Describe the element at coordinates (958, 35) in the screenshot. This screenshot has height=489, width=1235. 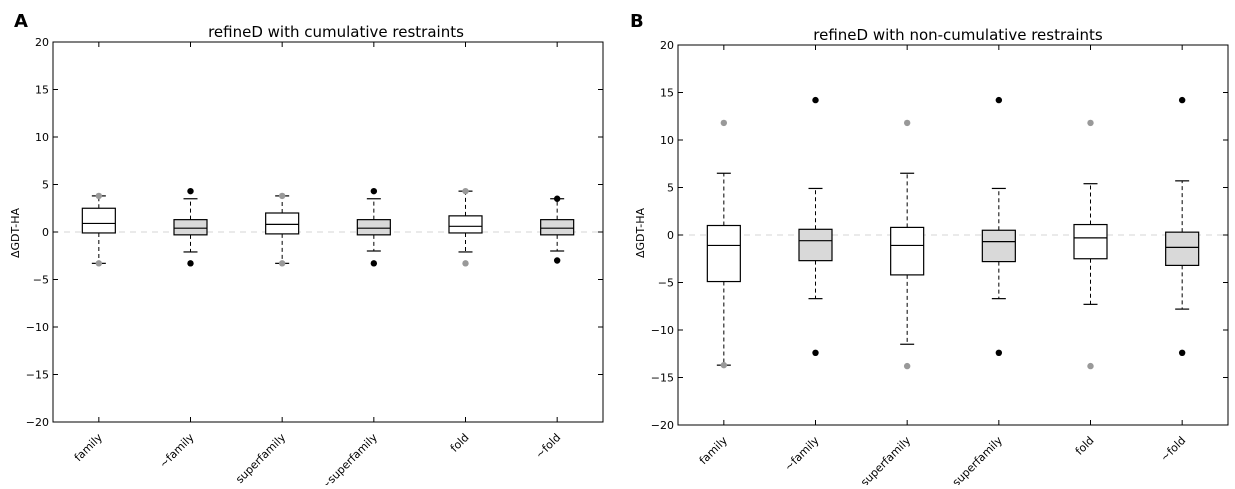
I see `chart-title: refineD with non-cumulative restraints` at that location.